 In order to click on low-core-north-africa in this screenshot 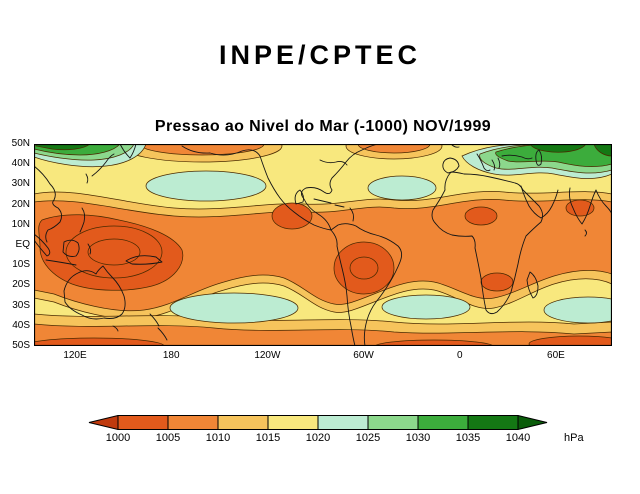, I will do `click(481, 216)`.